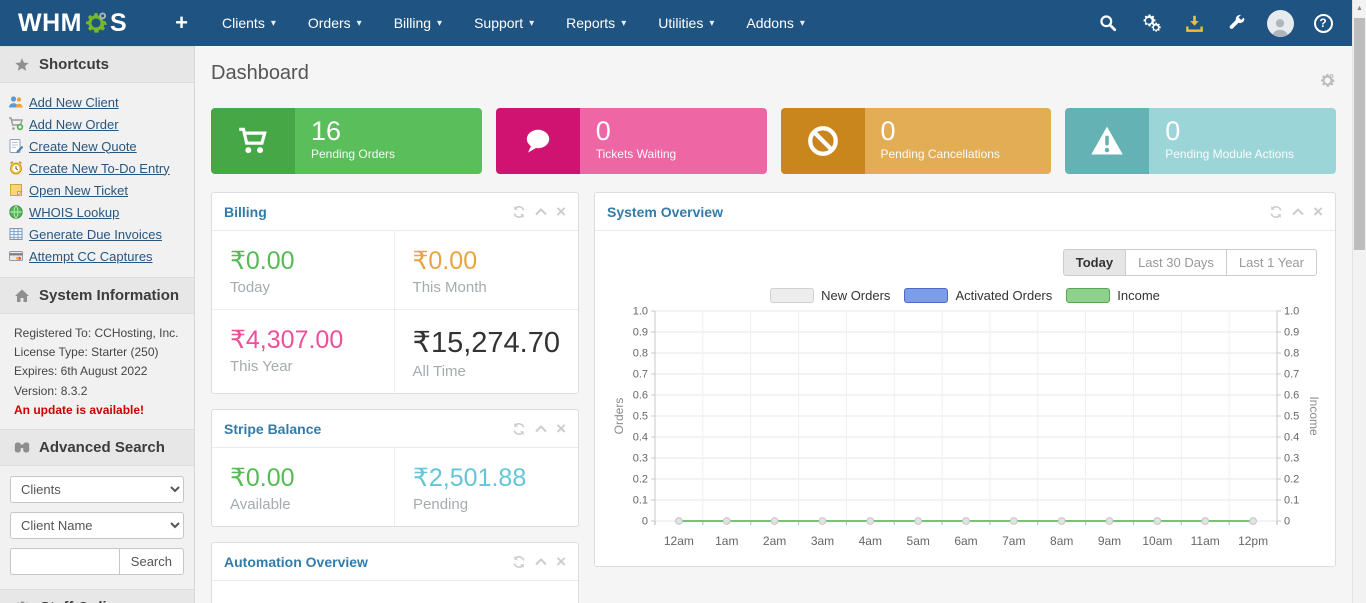 The image size is (1366, 603). What do you see at coordinates (1237, 23) in the screenshot?
I see `wrench-icon` at bounding box center [1237, 23].